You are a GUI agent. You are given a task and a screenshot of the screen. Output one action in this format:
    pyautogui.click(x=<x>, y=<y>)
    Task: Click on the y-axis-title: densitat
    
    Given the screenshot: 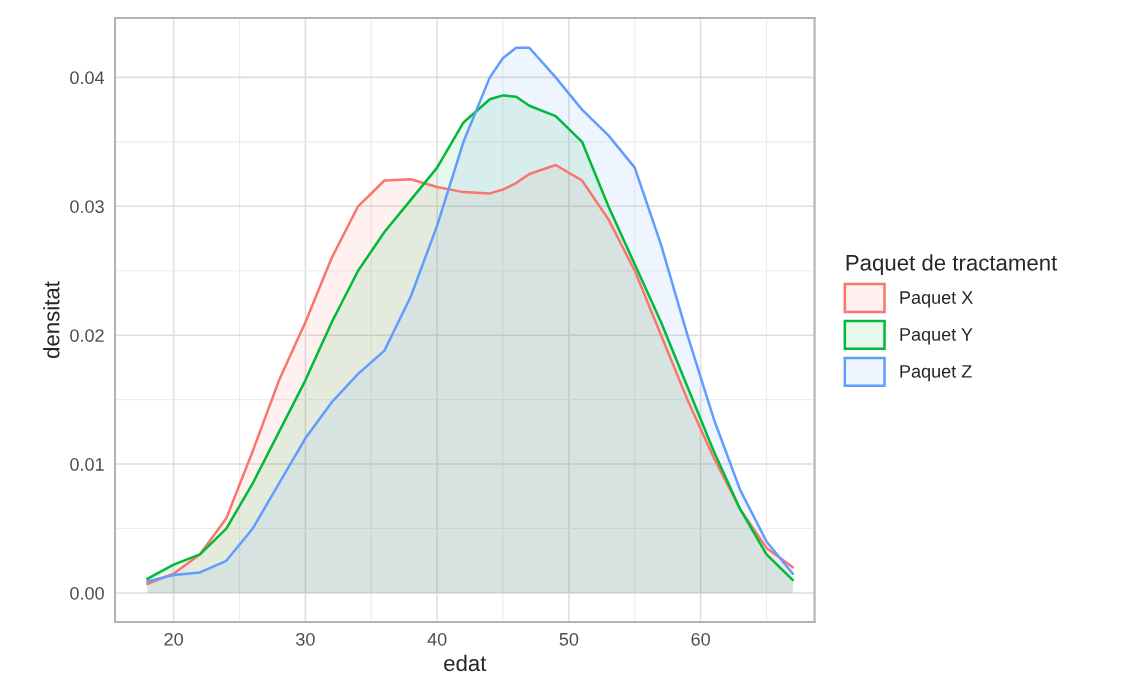 What is the action you would take?
    pyautogui.click(x=51, y=320)
    